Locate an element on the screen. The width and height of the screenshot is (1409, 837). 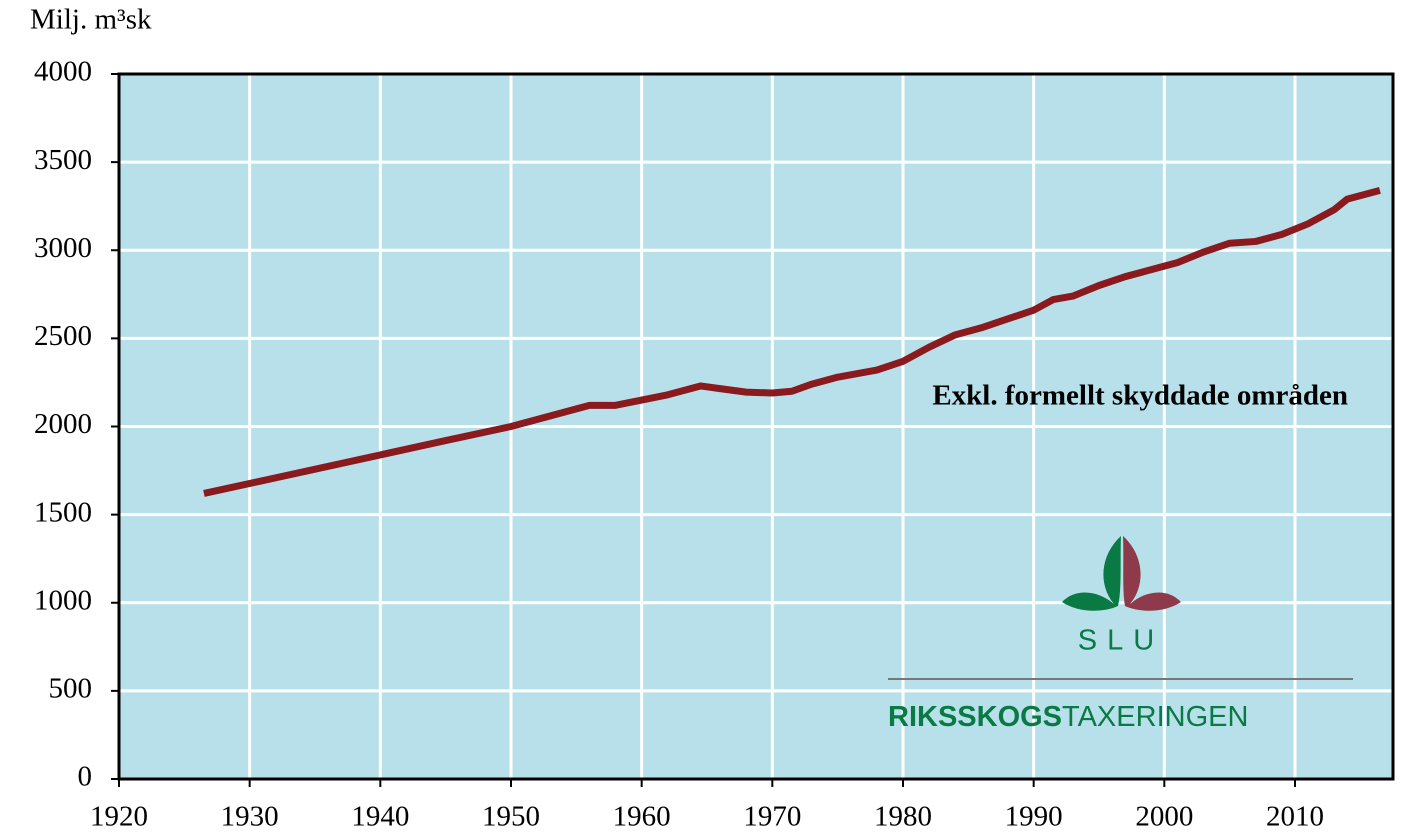
annotation: Exkl. formellt skyddade områden is located at coordinates (1140, 396).